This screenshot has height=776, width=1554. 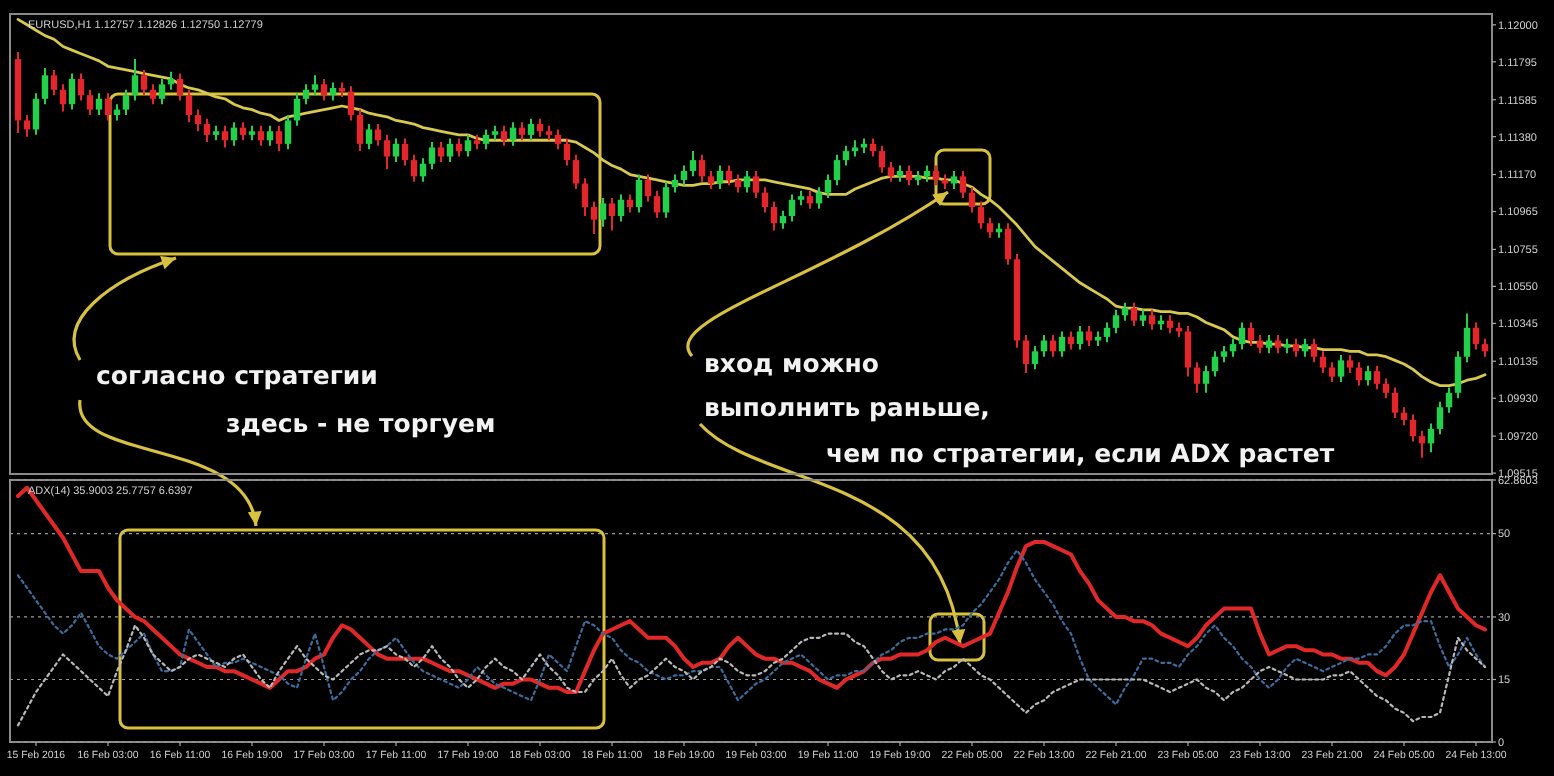 What do you see at coordinates (237, 375) in the screenshot?
I see `annotation: согласно стратегии` at bounding box center [237, 375].